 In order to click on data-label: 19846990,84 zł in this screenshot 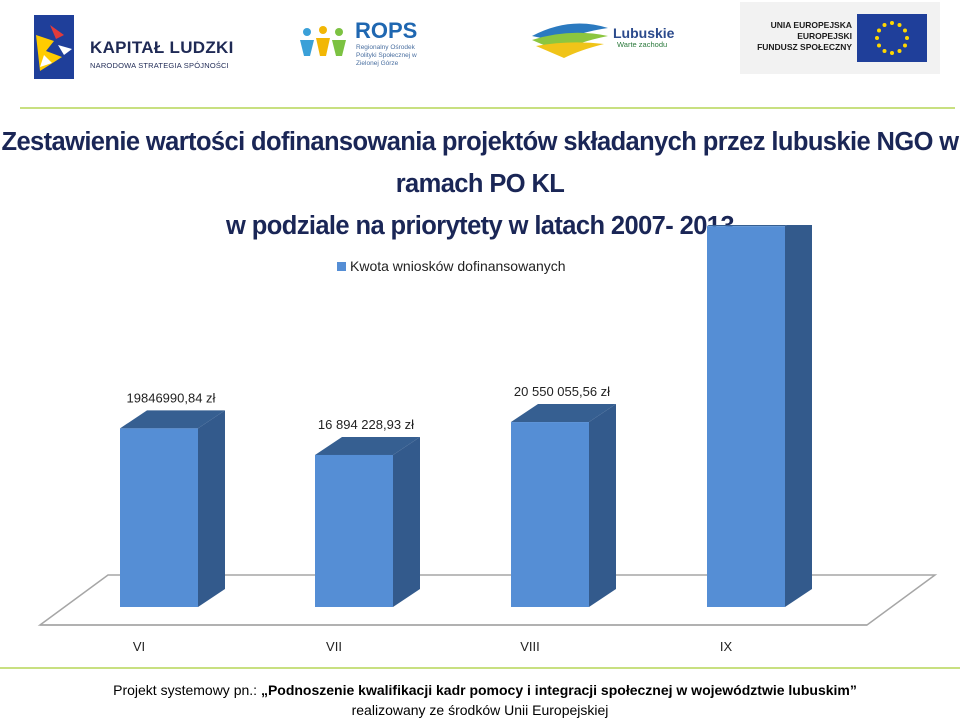, I will do `click(171, 397)`.